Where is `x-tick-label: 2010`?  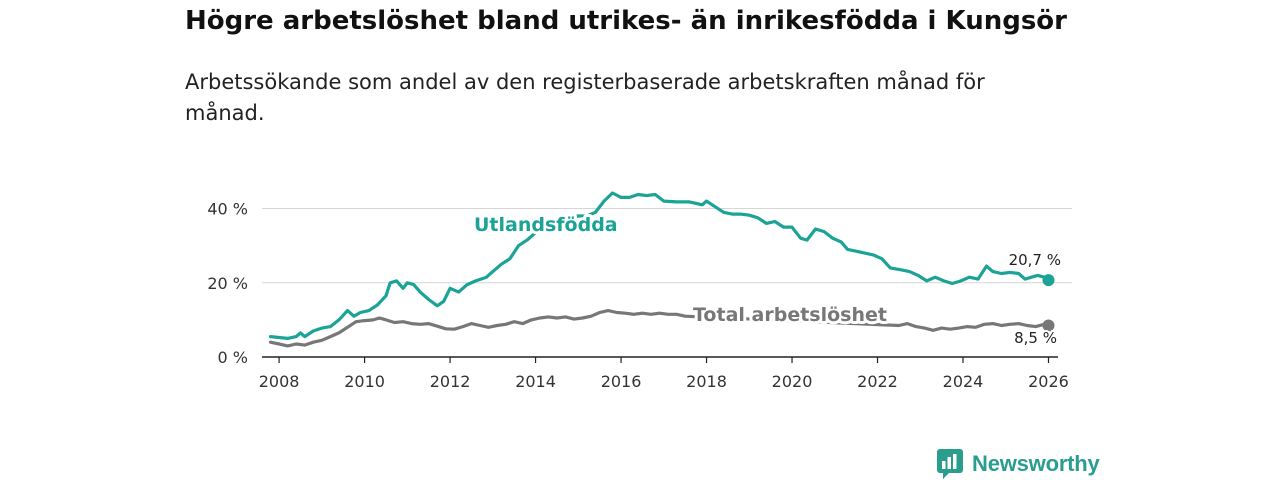
x-tick-label: 2010 is located at coordinates (364, 381).